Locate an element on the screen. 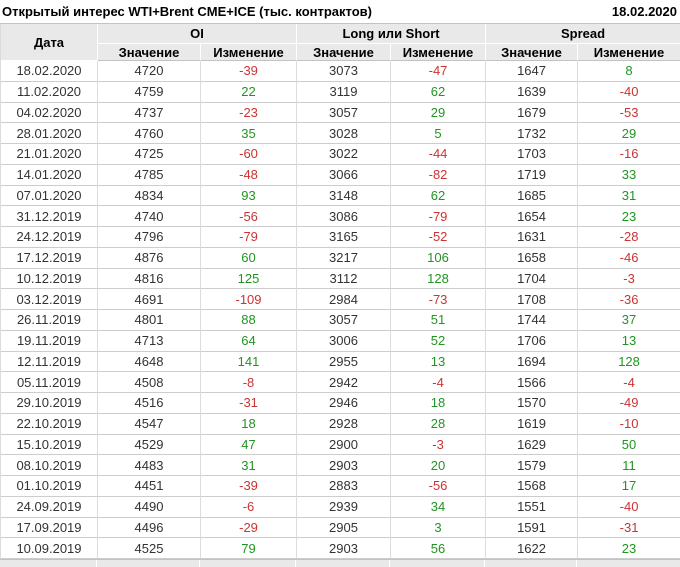 The width and height of the screenshot is (680, 567). spread-change-cell: 29 is located at coordinates (629, 133).